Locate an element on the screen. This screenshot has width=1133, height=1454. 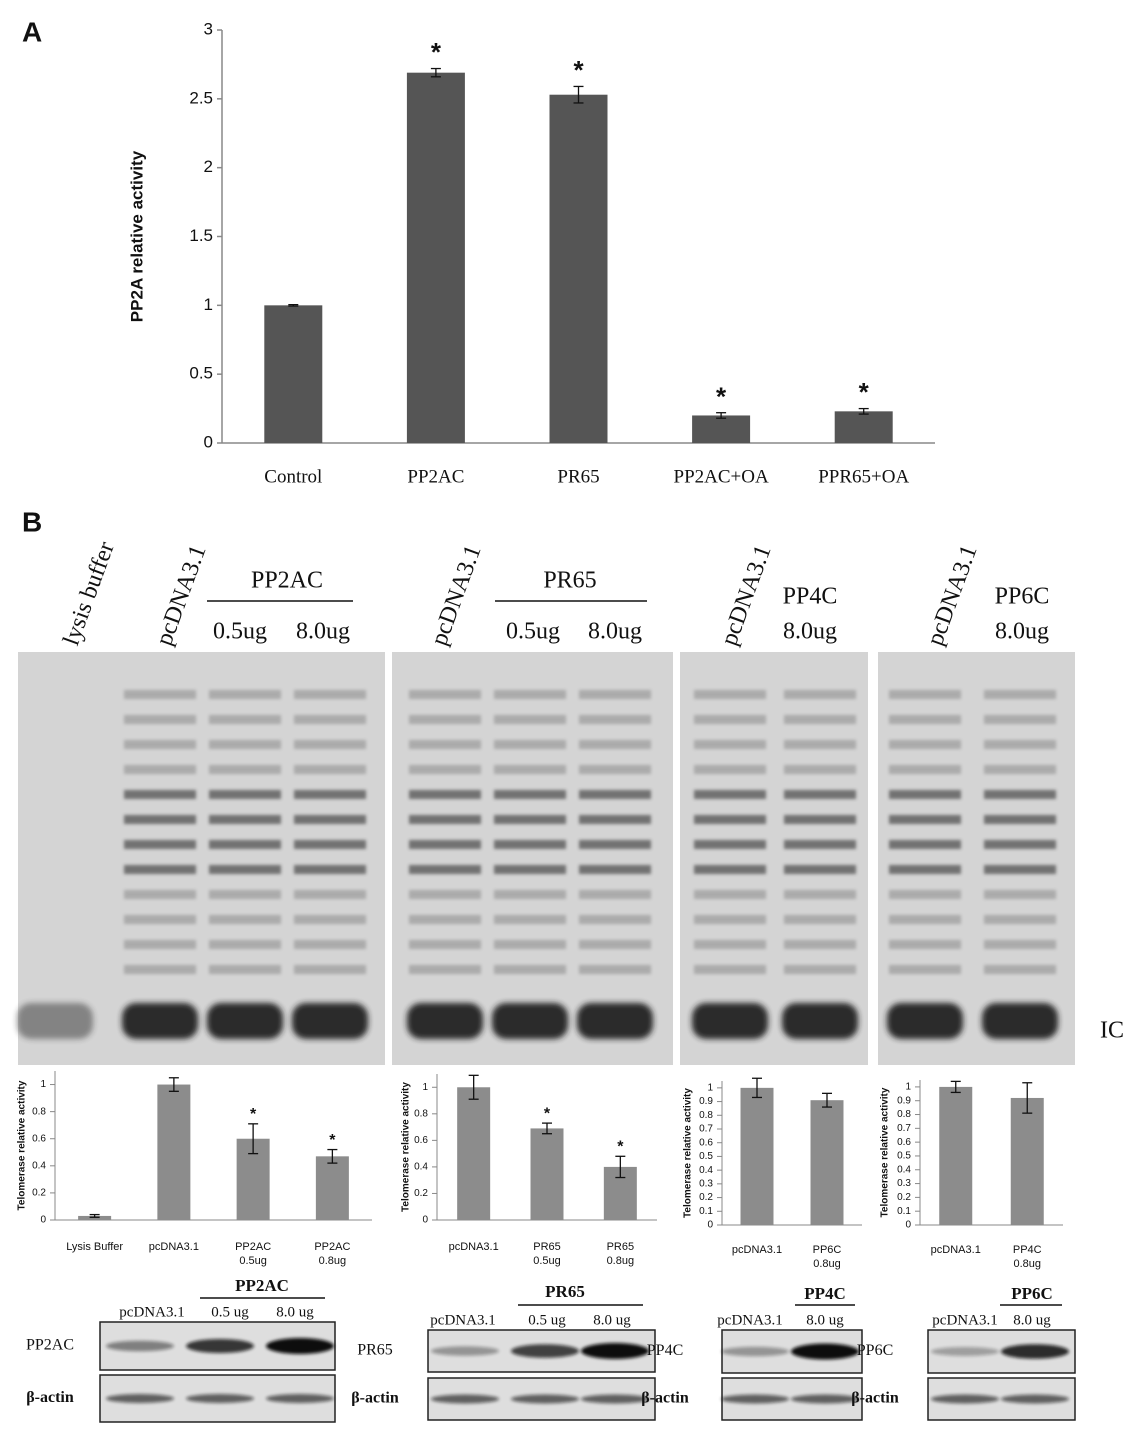
group-label: PR65 is located at coordinates (569, 581).